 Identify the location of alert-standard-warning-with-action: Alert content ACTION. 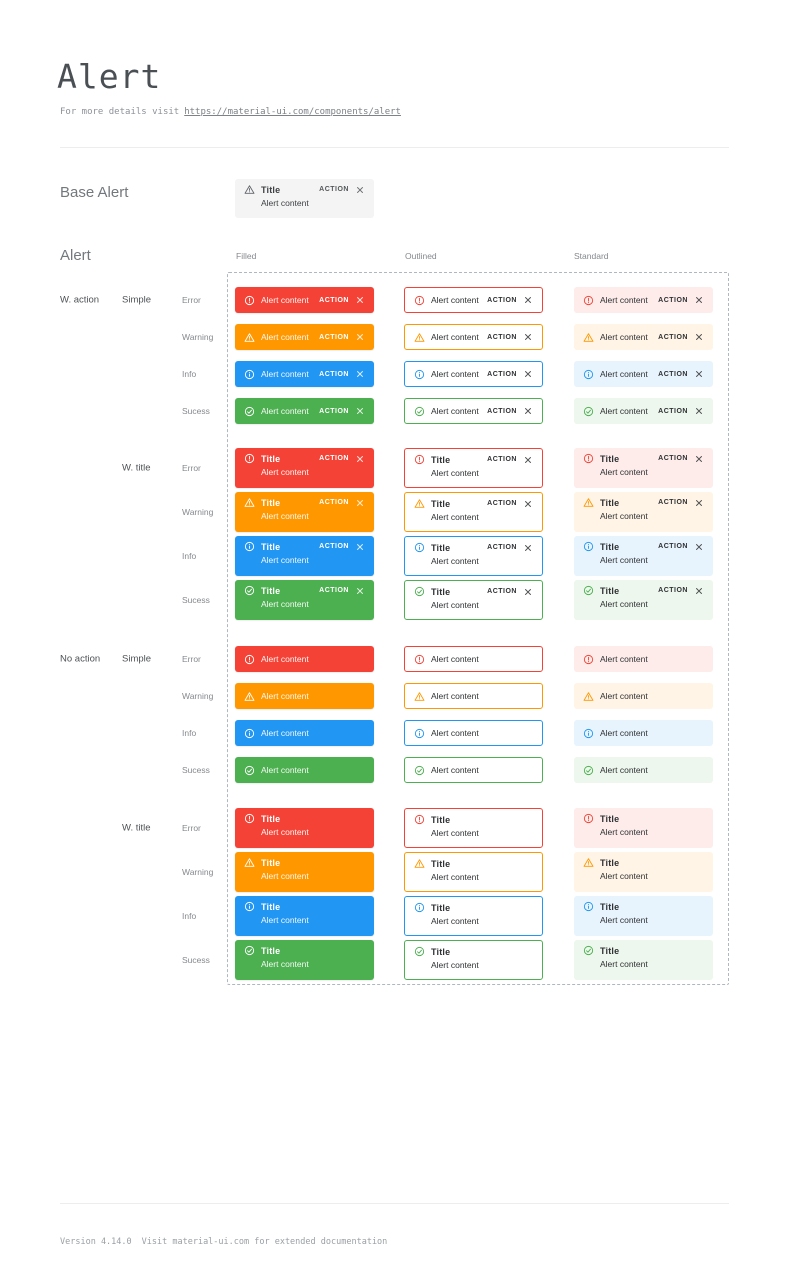
(643, 337).